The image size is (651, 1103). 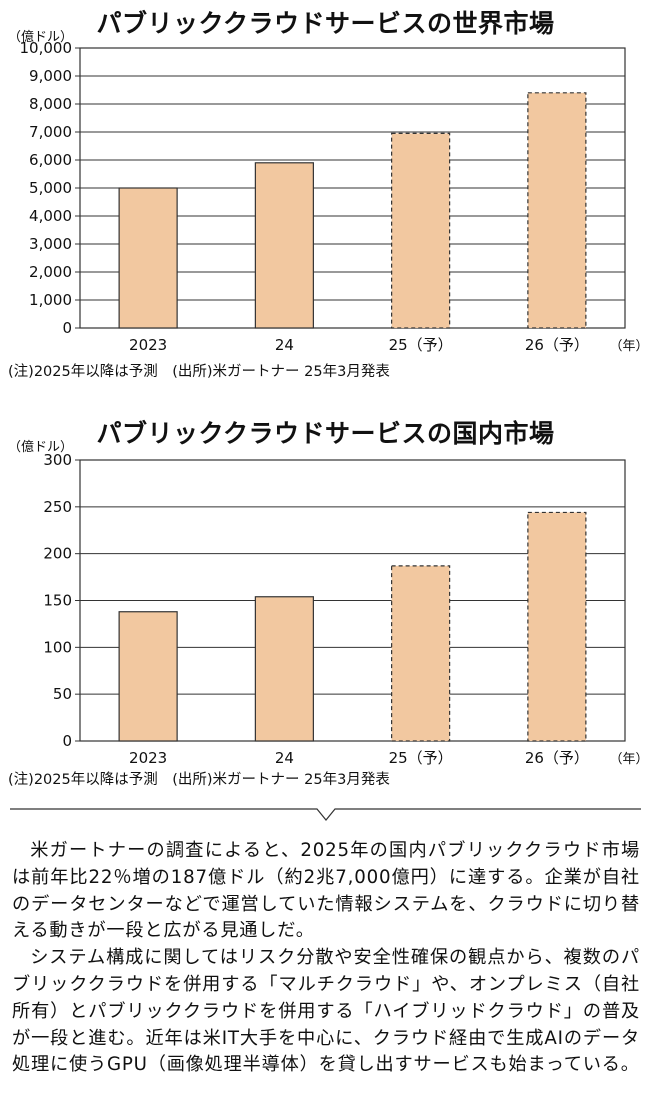 What do you see at coordinates (57, 507) in the screenshot?
I see `y-tick-label: 250` at bounding box center [57, 507].